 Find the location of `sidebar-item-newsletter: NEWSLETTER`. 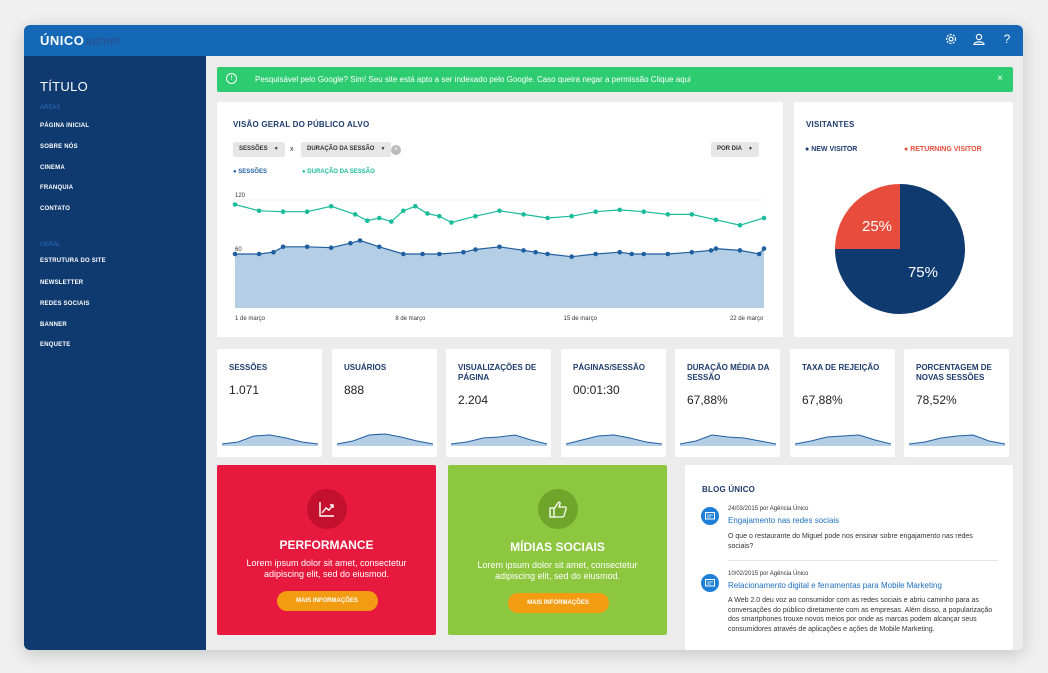

sidebar-item-newsletter: NEWSLETTER is located at coordinates (62, 283).